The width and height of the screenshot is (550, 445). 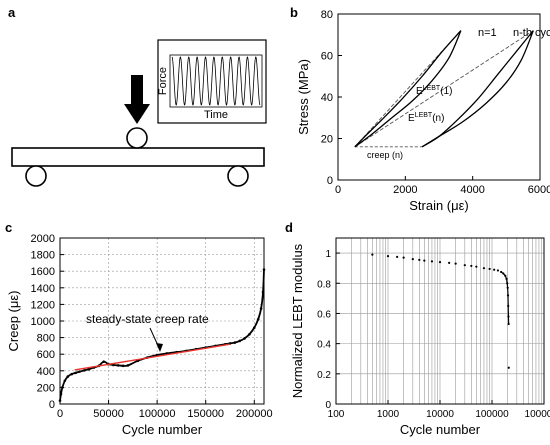 I want to click on y-tick-label: 800, so click(x=46, y=339).